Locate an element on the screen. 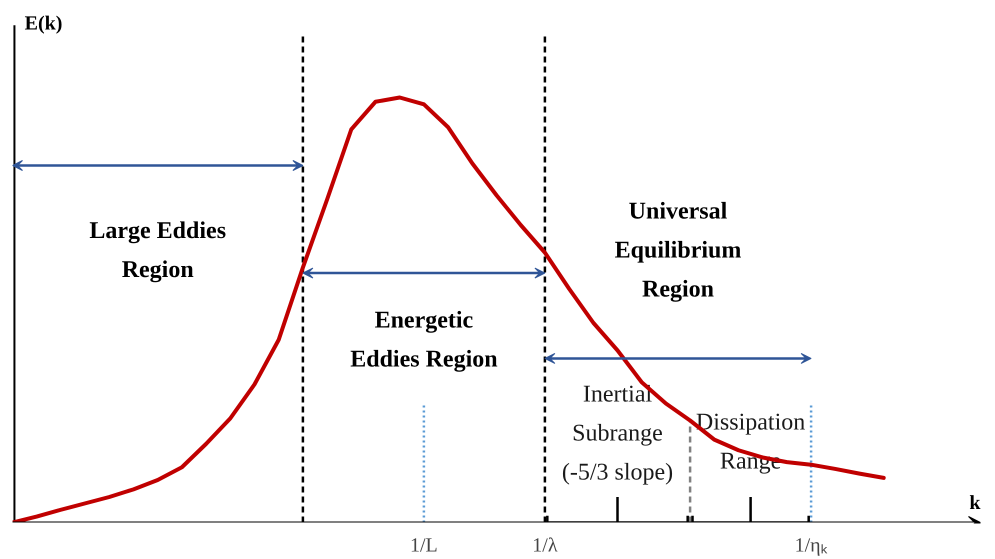 Image resolution: width=995 pixels, height=559 pixels. annotation: Universal Equilibrium Region is located at coordinates (678, 250).